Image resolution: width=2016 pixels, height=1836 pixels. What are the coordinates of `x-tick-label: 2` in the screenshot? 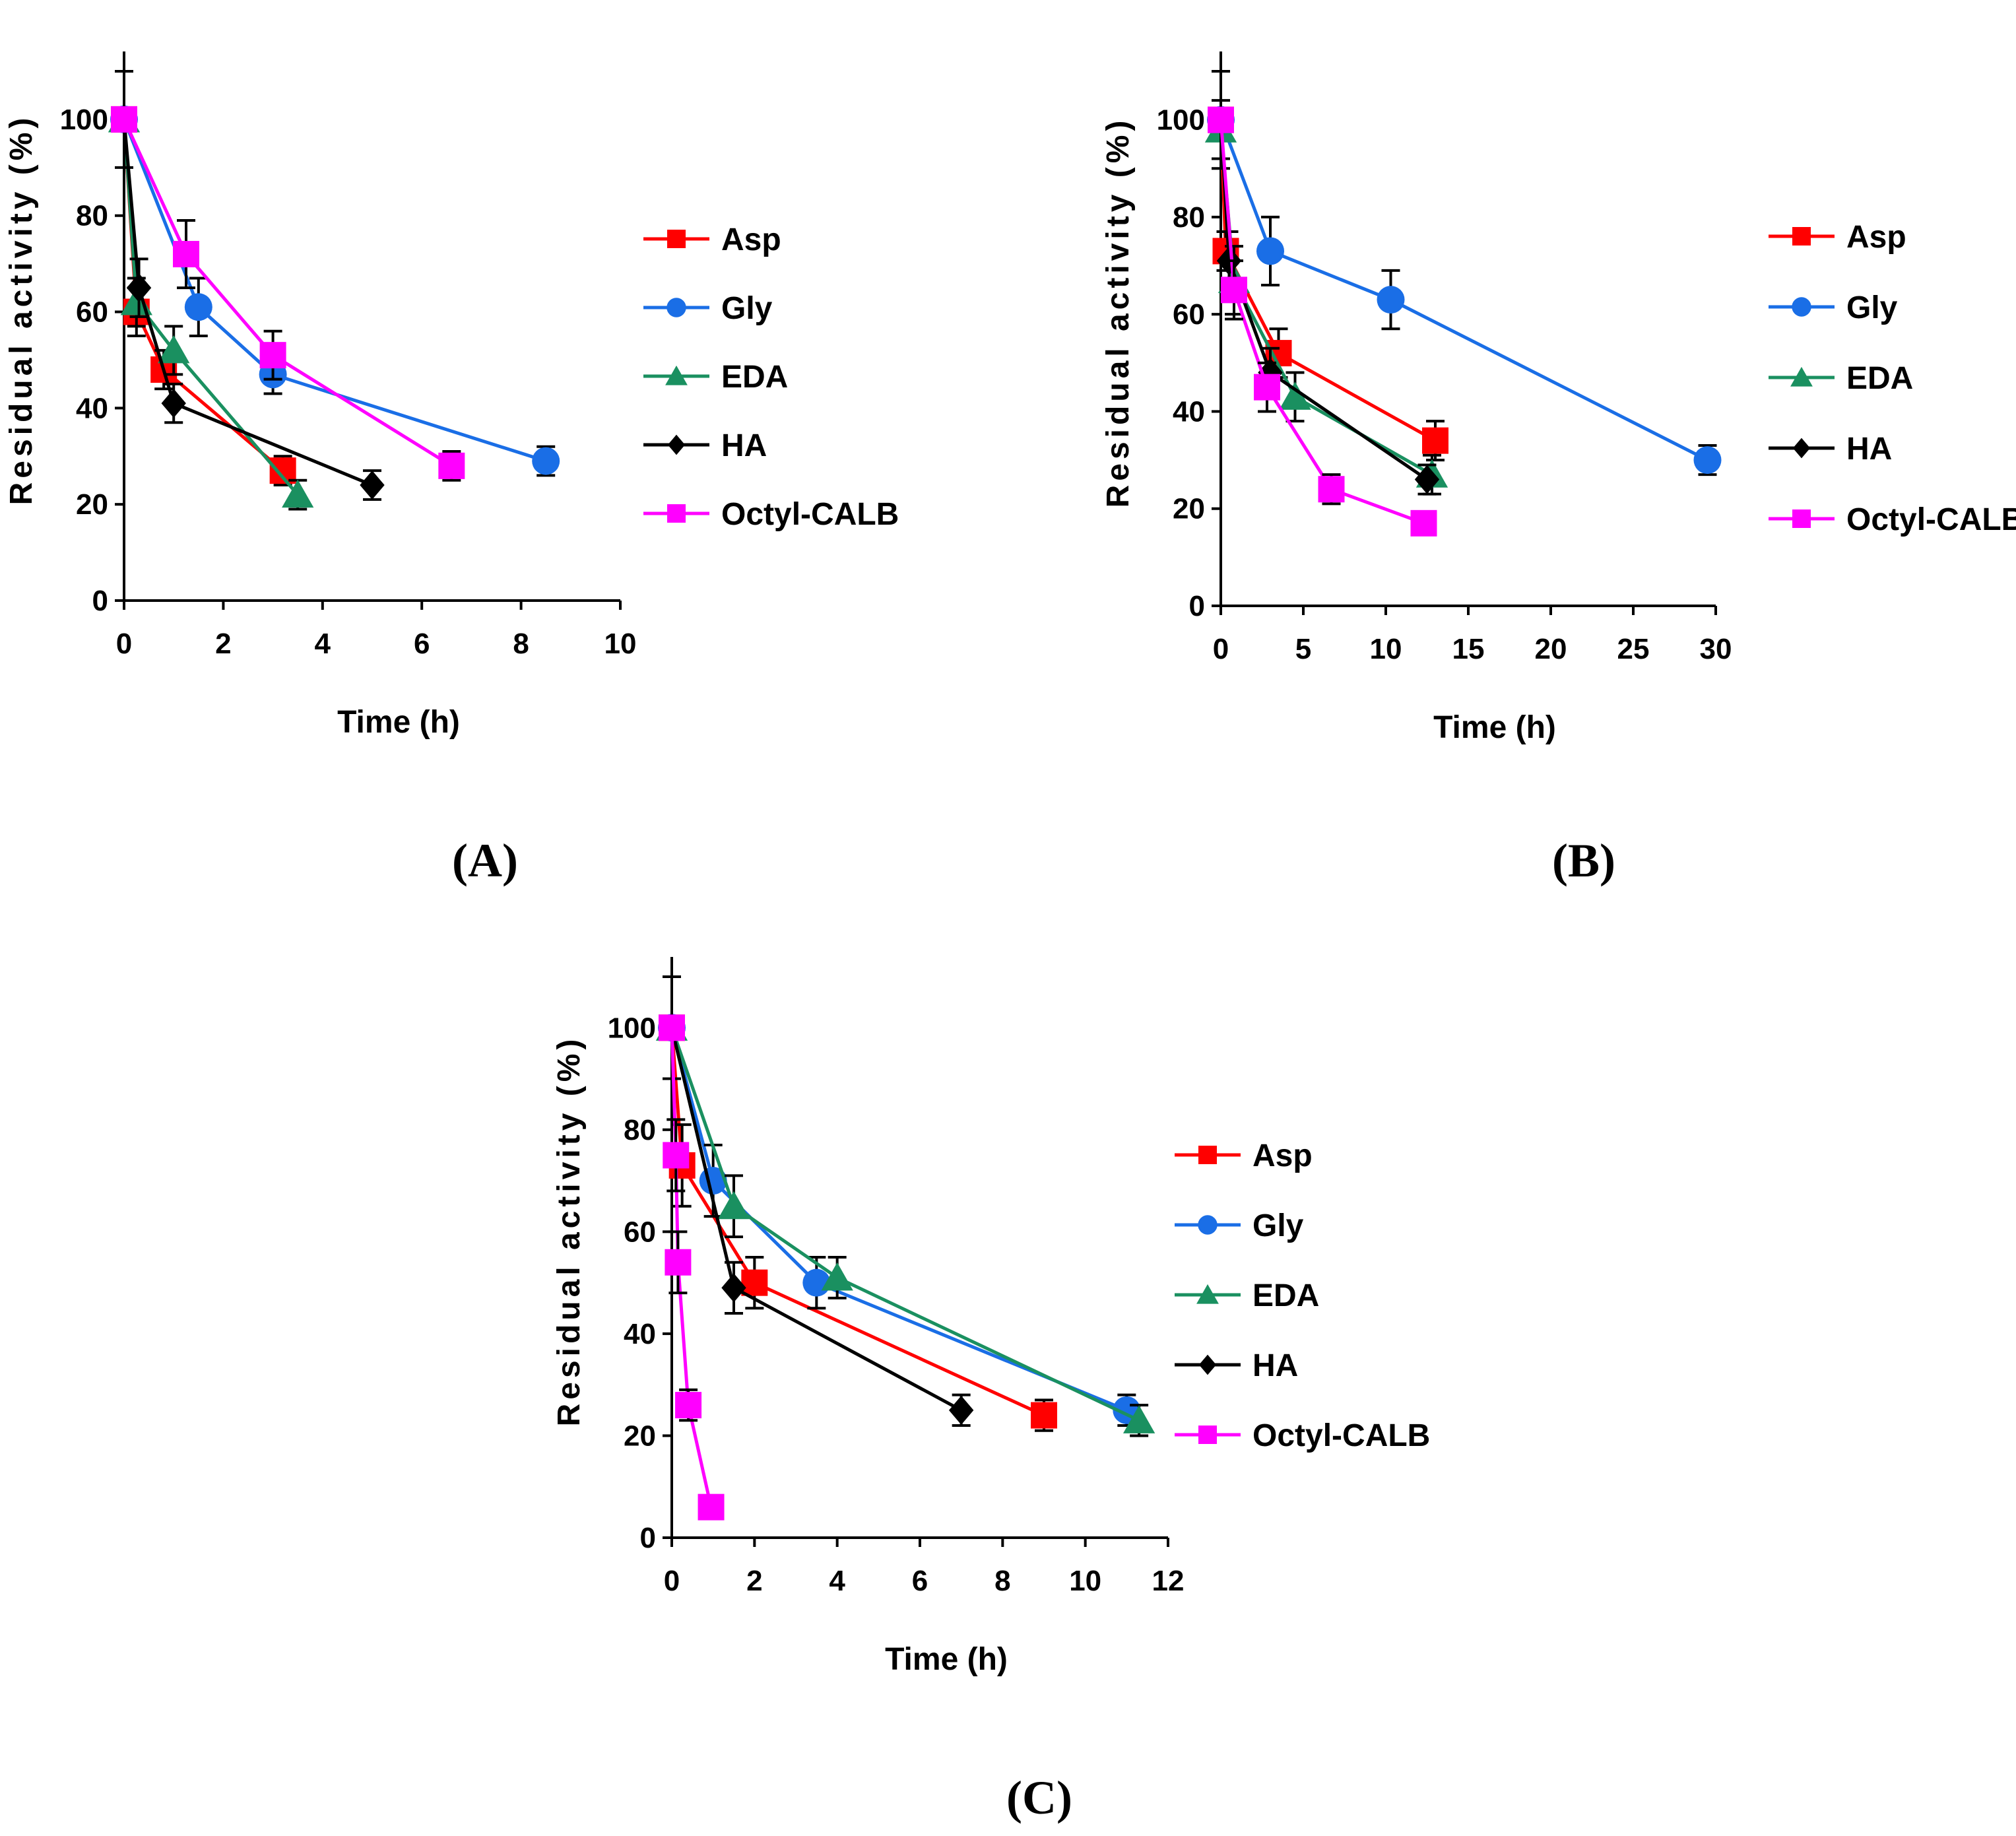 It's located at (754, 1581).